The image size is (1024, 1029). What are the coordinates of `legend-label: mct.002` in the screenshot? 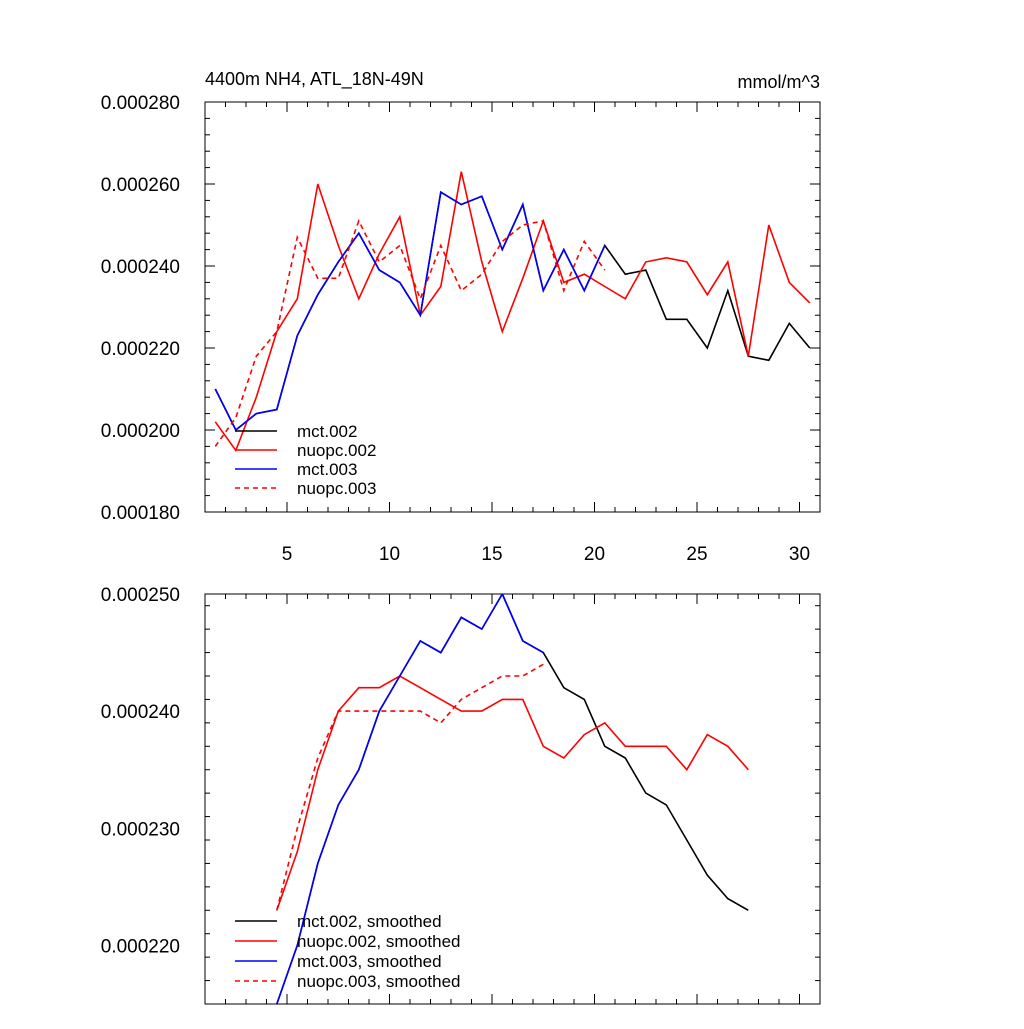 It's located at (327, 431).